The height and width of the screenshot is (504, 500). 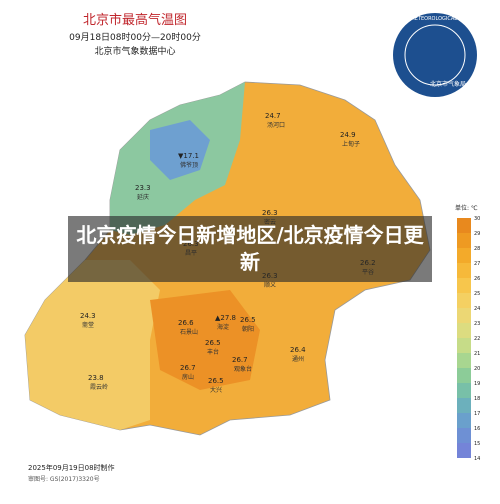 I want to click on legend-tick-label: 29, so click(x=477, y=234).